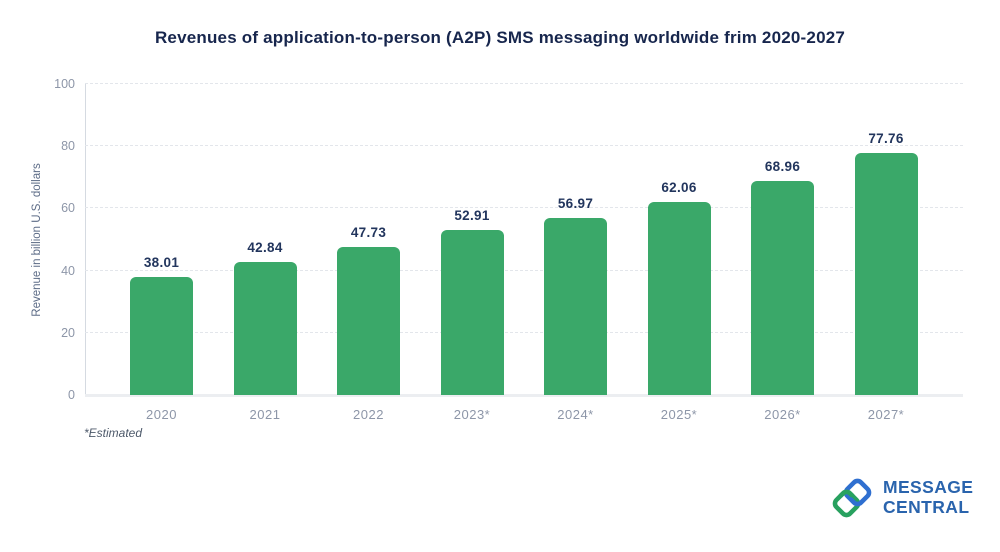 Image resolution: width=1000 pixels, height=552 pixels. I want to click on bar-value-label-2027: 77.76, so click(886, 139).